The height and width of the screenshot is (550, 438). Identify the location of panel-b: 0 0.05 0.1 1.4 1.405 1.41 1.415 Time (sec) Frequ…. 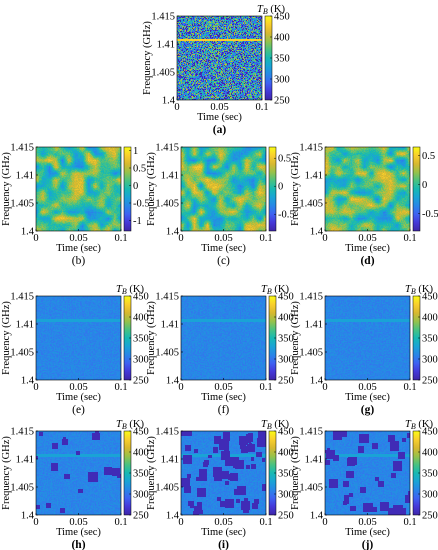
(75, 205).